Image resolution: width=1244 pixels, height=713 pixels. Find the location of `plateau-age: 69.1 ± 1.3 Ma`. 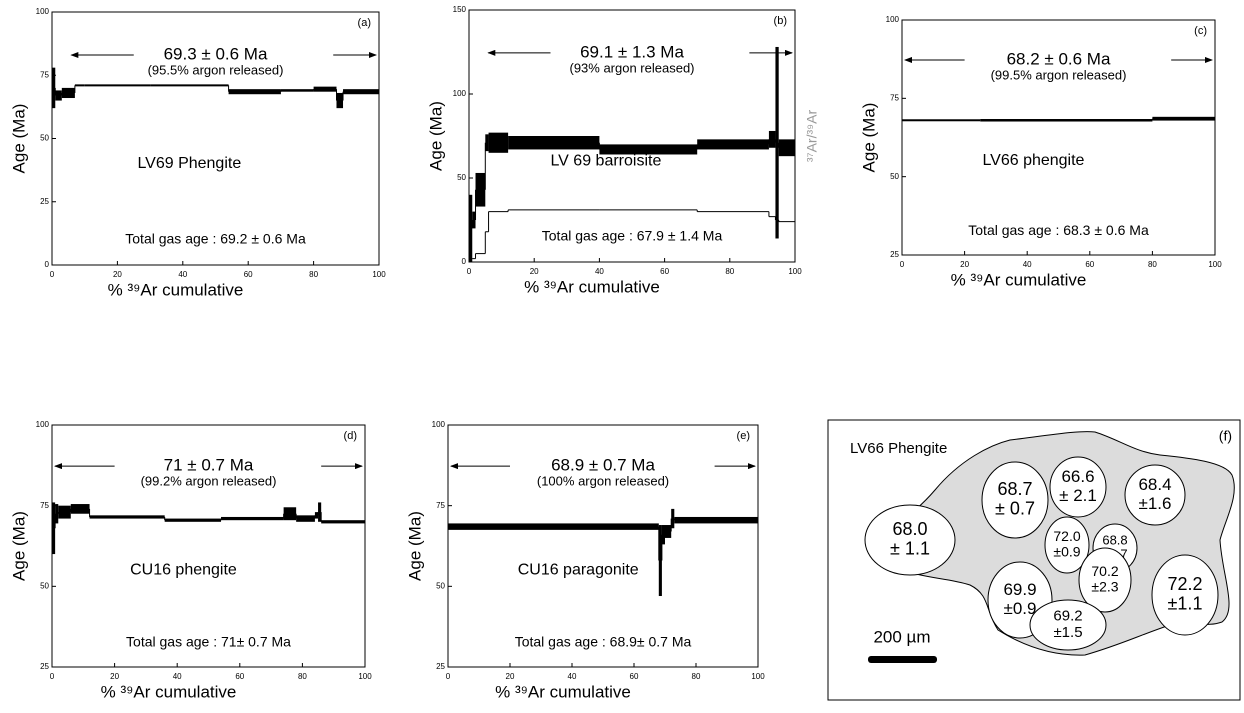

plateau-age: 69.1 ± 1.3 Ma is located at coordinates (632, 51).